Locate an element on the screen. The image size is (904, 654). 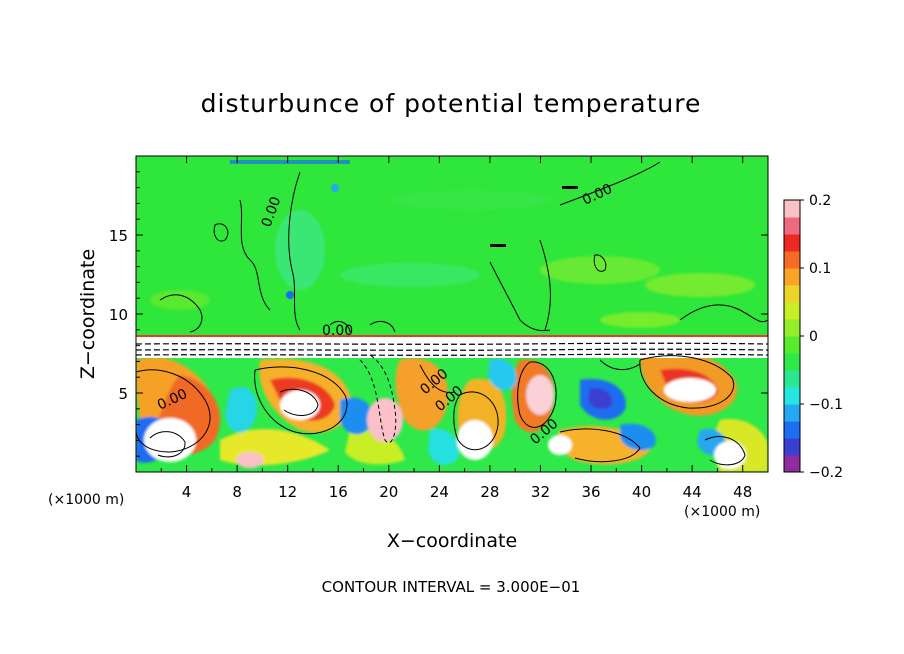
x-tick-label: 28 is located at coordinates (489, 492).